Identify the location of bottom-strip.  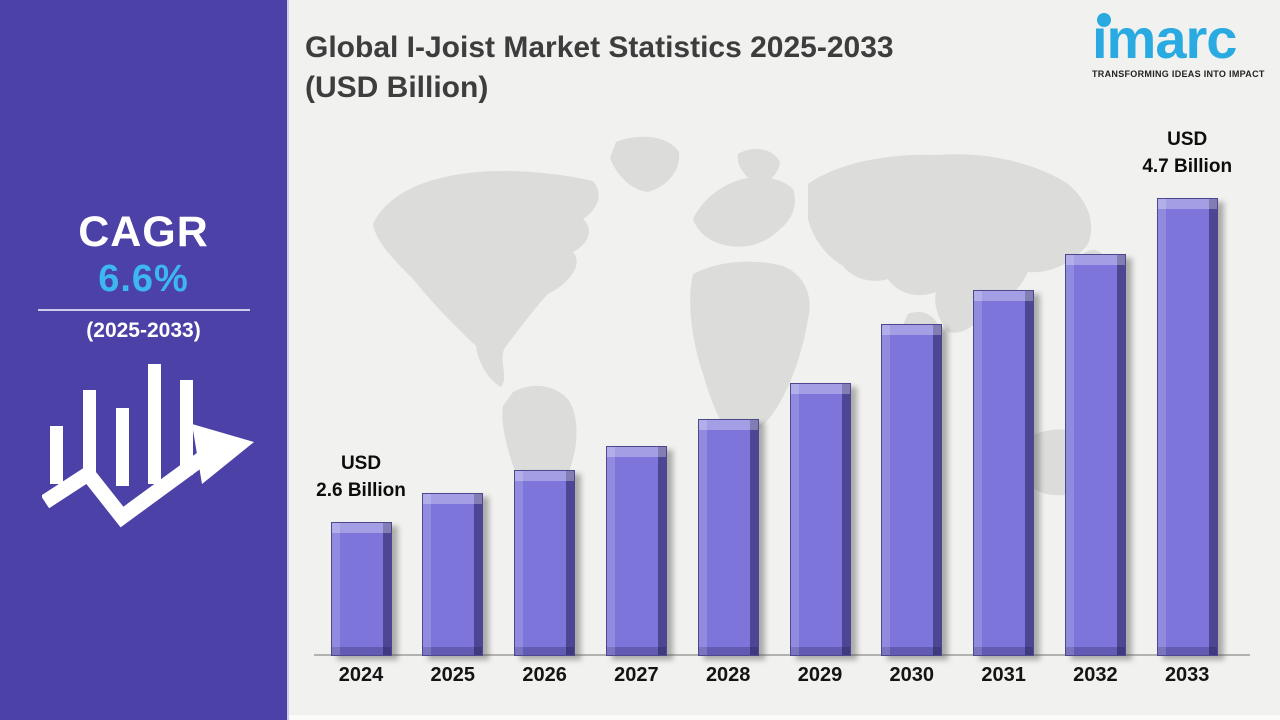
(784, 717).